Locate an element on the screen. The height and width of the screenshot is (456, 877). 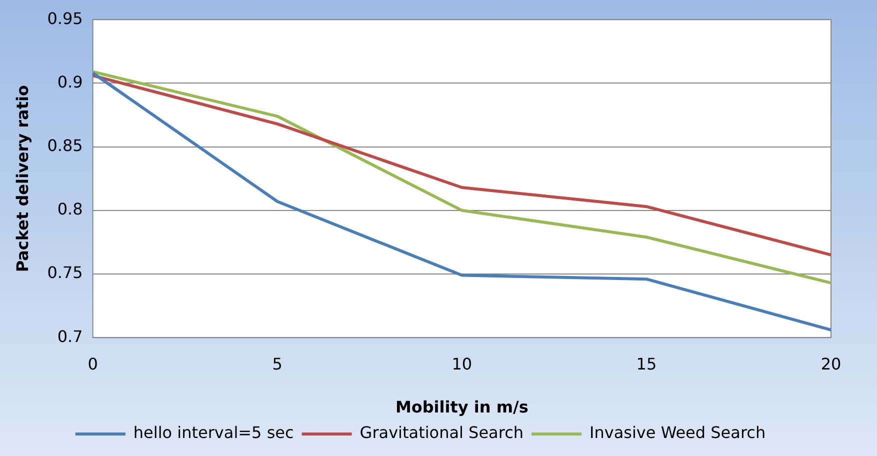
y-tick-label: 0.9 is located at coordinates (70, 82).